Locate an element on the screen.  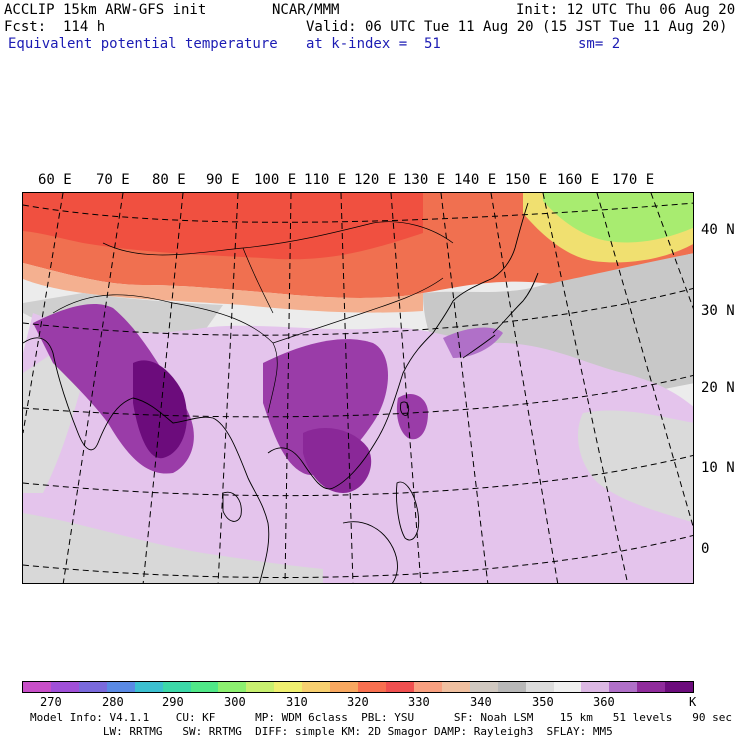
colorbar-tick-label: 350 is located at coordinates (543, 702).